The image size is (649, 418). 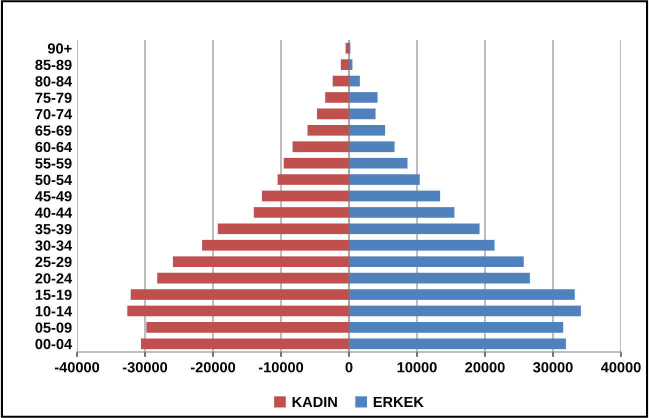 I want to click on y-tick-label: 45-49, so click(x=53, y=196).